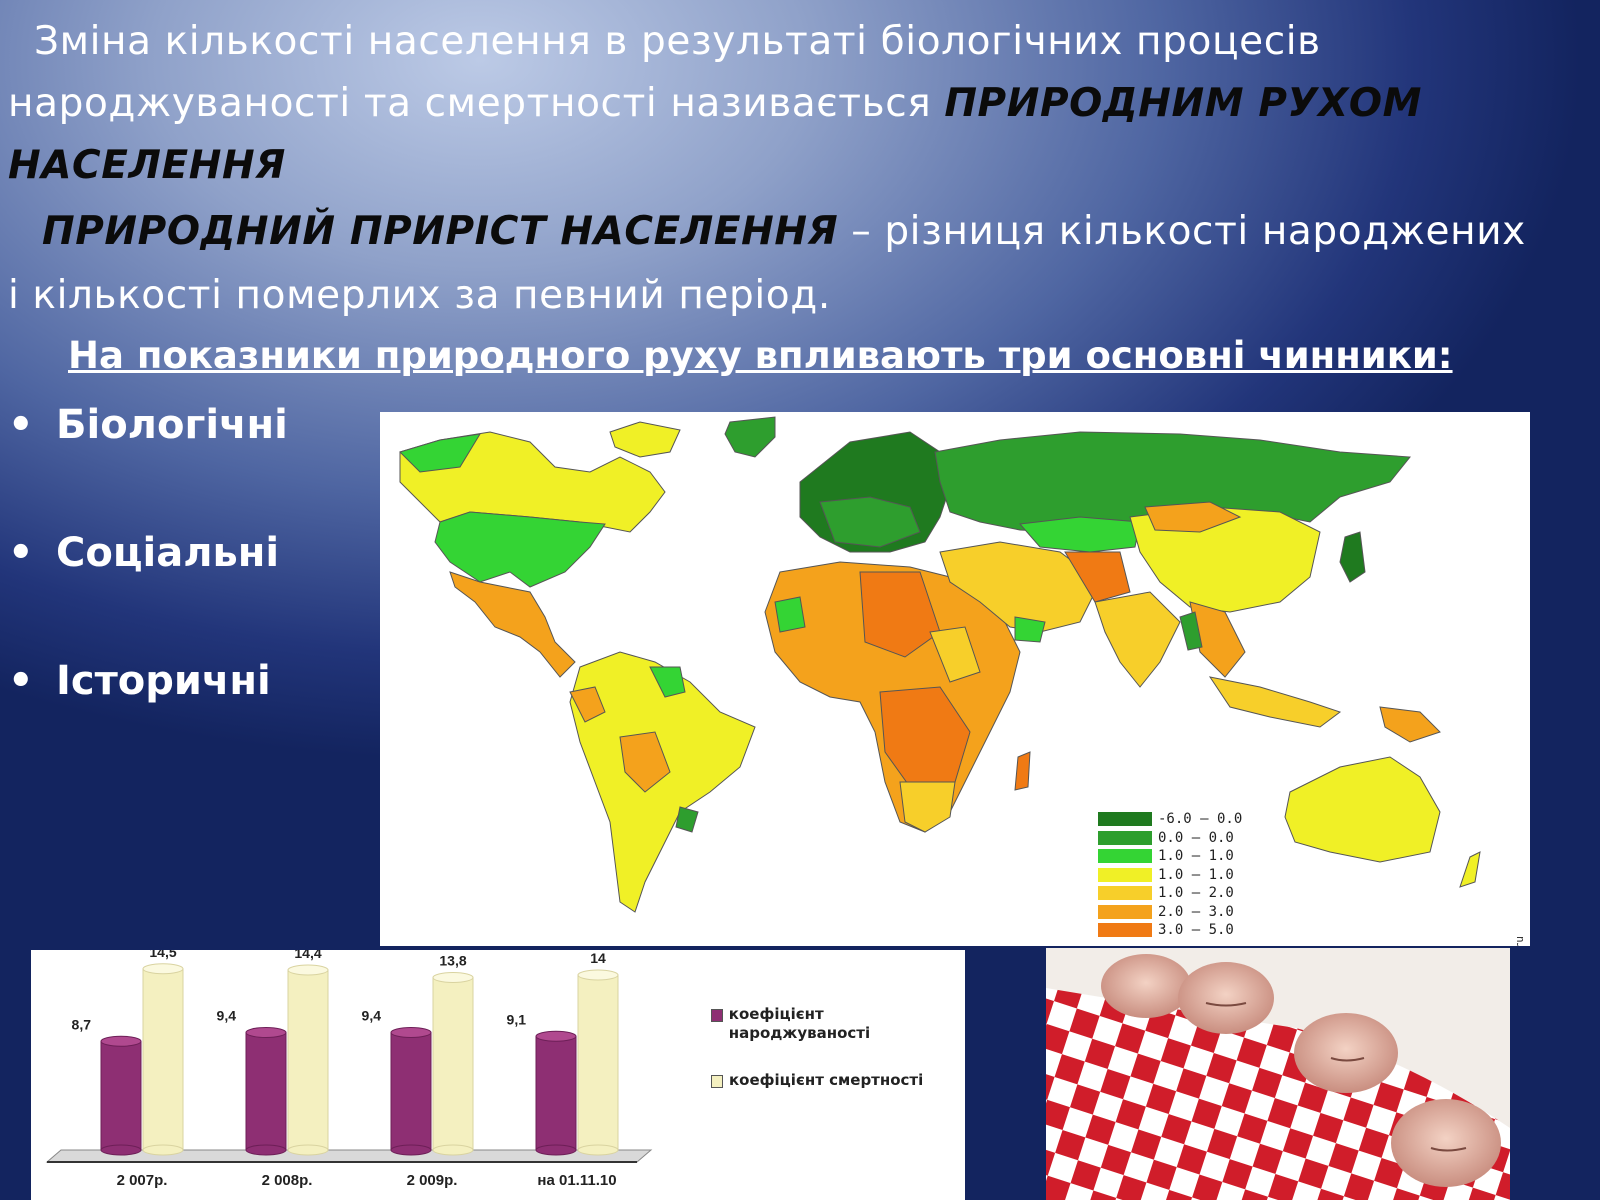 This screenshot has height=1200, width=1600. I want to click on map-legend-row: 0.0 – 0.0, so click(1170, 838).